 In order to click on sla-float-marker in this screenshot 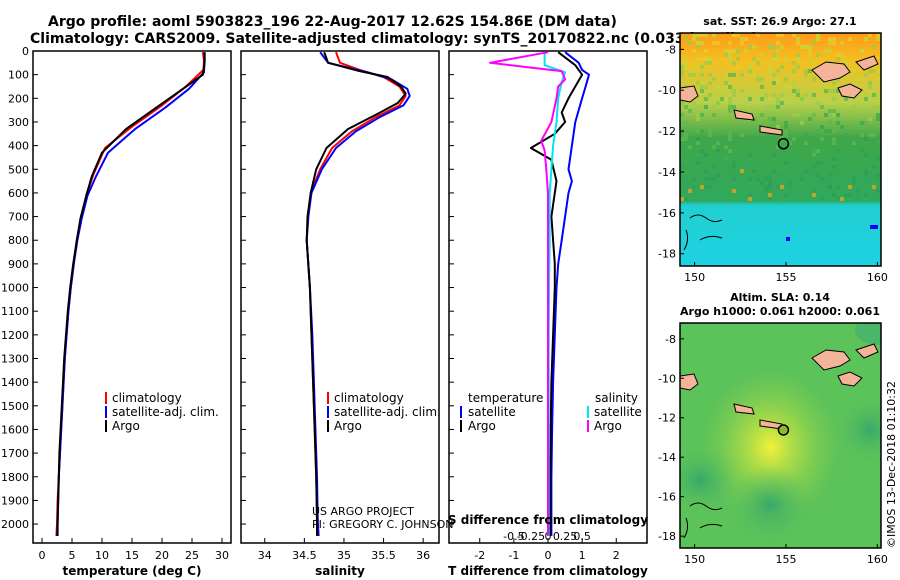, I will do `click(783, 430)`.